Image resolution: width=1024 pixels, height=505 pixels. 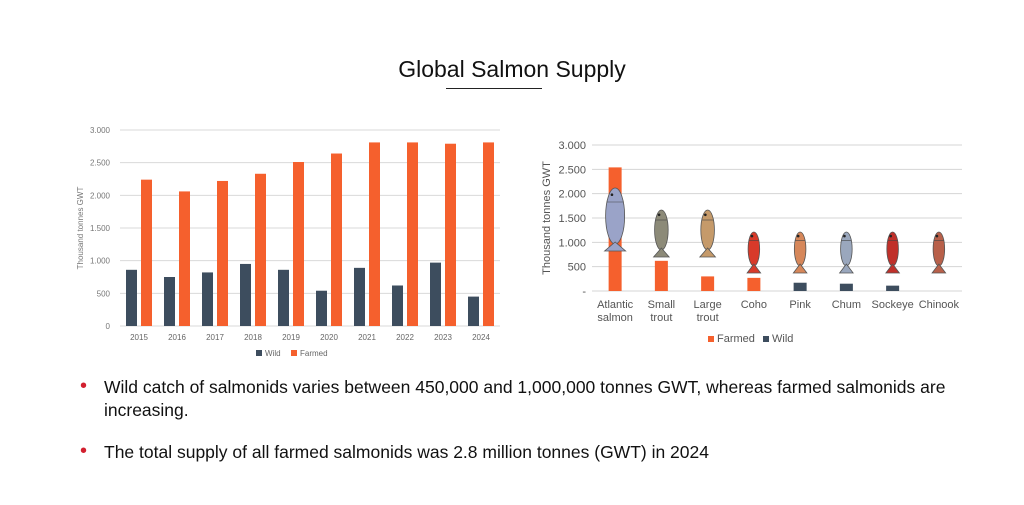 I want to click on x-tick-label-line: Pink, so click(x=800, y=305).